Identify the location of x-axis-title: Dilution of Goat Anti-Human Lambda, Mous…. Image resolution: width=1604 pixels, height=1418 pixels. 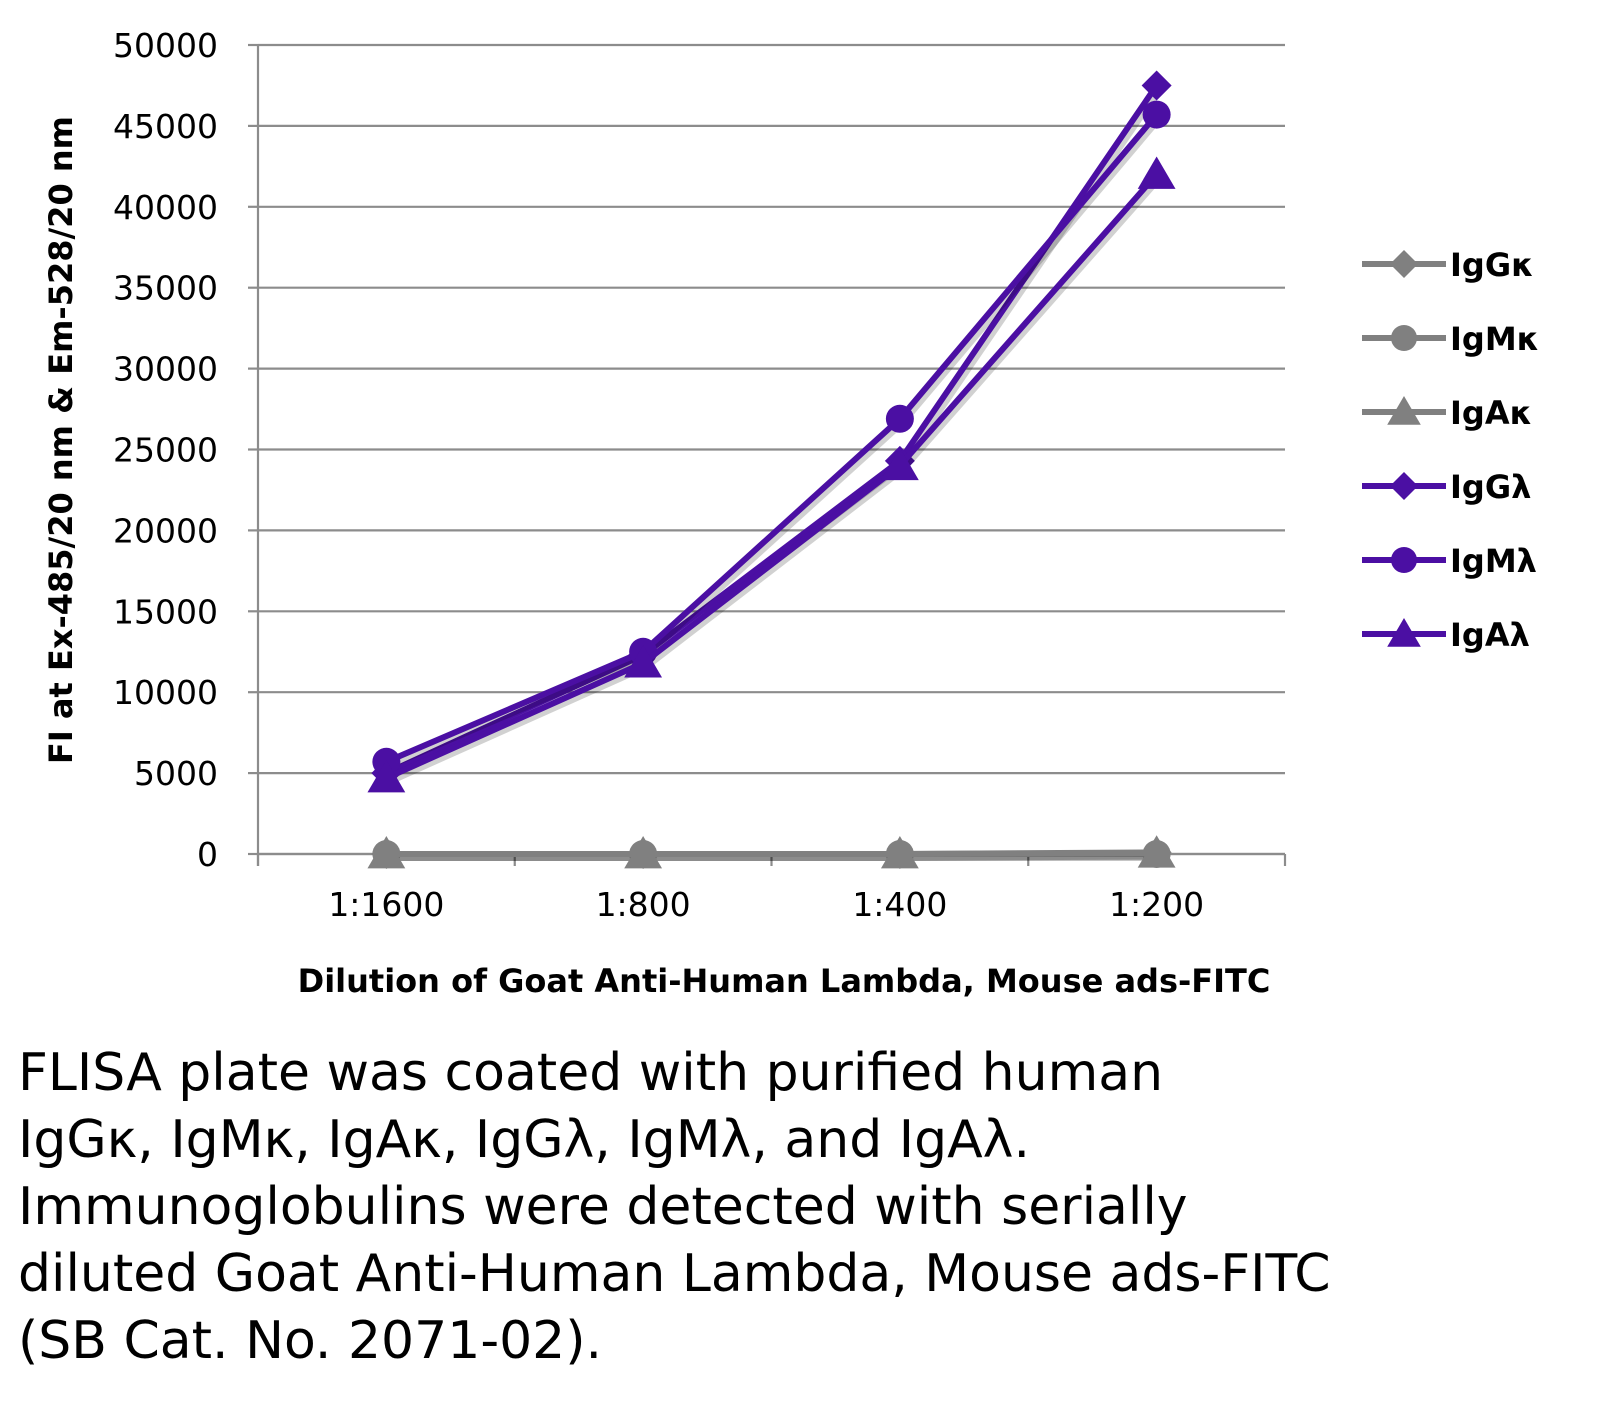
(784, 981).